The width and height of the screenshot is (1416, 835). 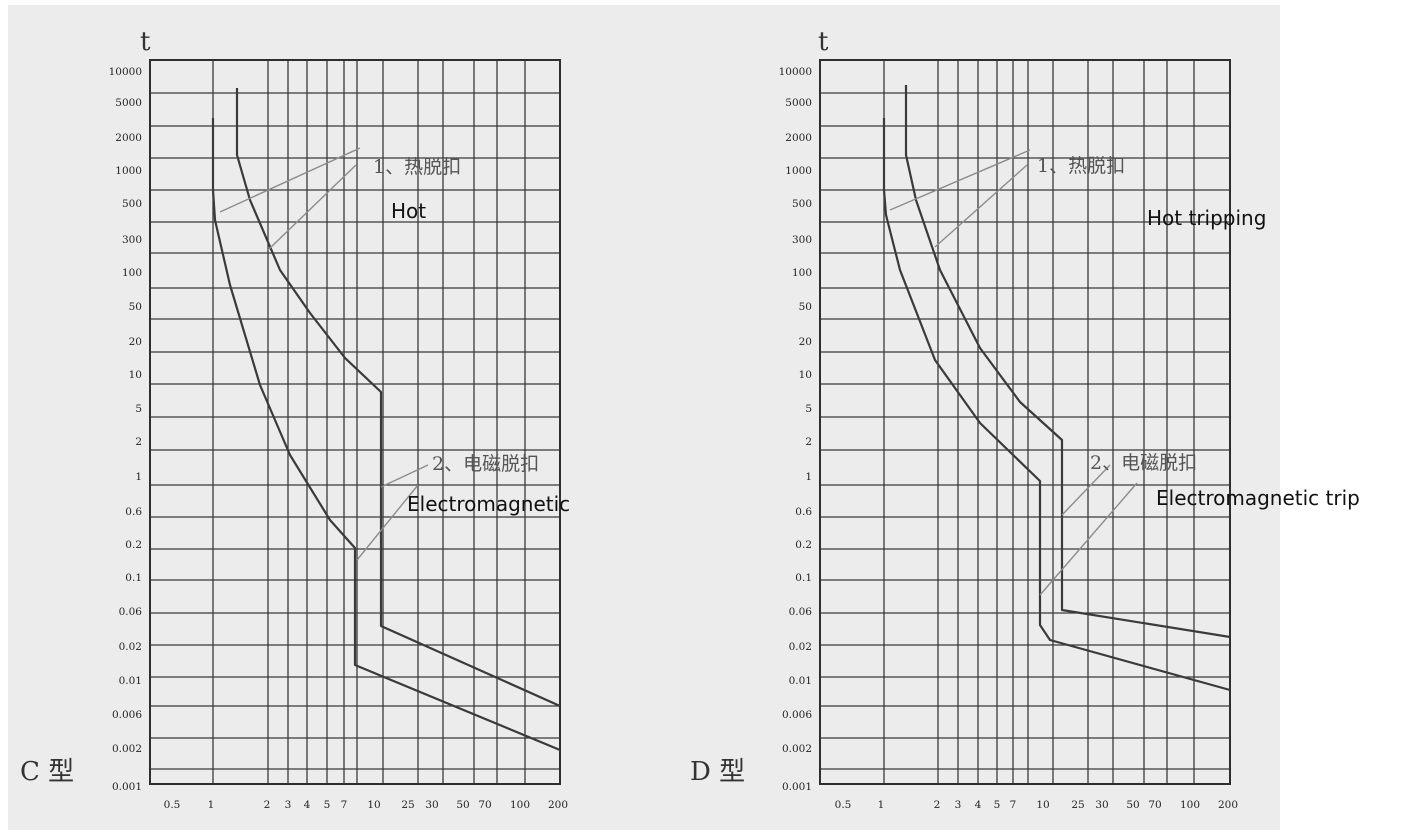 What do you see at coordinates (1101, 805) in the screenshot?
I see `chart-1-x-tick-label: 30` at bounding box center [1101, 805].